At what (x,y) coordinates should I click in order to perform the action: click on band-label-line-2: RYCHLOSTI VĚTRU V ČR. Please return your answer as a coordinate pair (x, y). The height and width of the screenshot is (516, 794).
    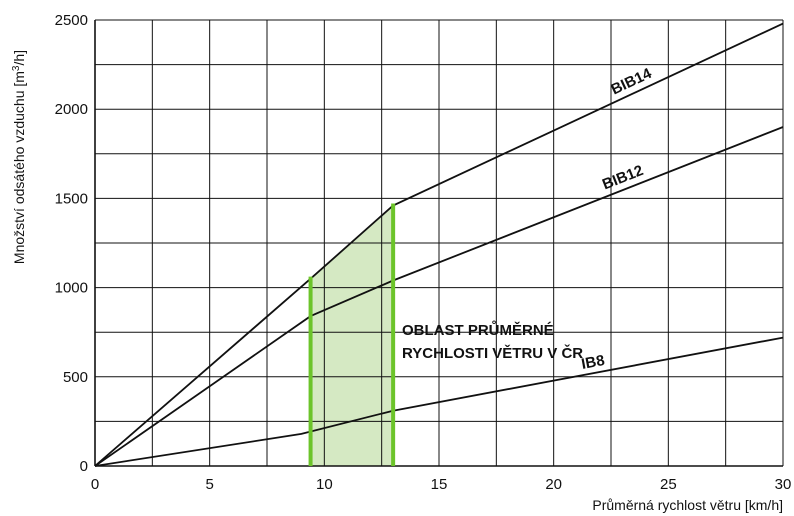
    Looking at the image, I should click on (492, 353).